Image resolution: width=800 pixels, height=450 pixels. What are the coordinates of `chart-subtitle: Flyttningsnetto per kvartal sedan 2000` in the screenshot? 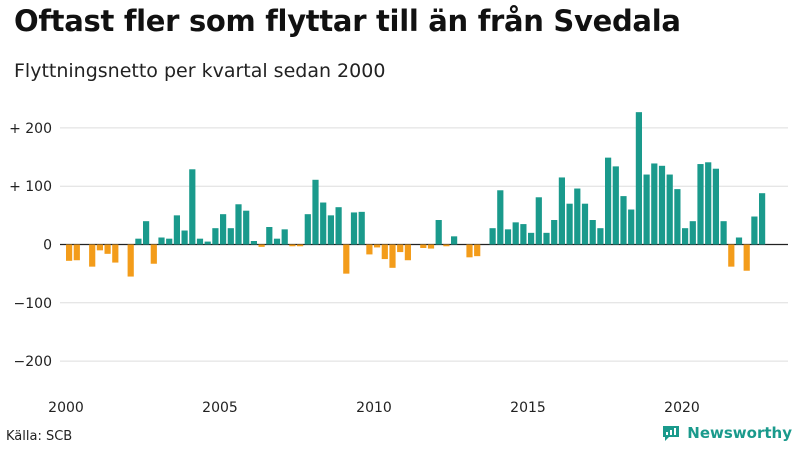 It's located at (200, 71).